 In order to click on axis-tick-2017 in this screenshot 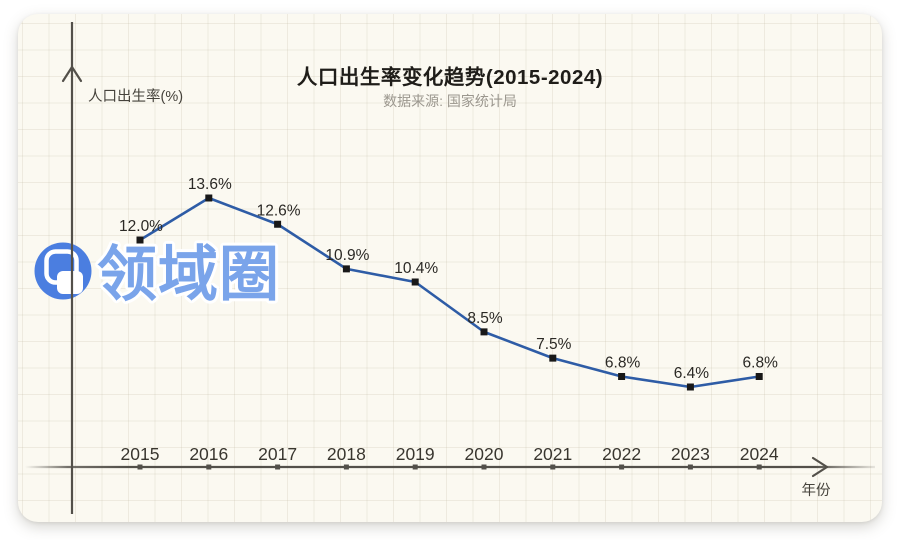, I will do `click(278, 467)`.